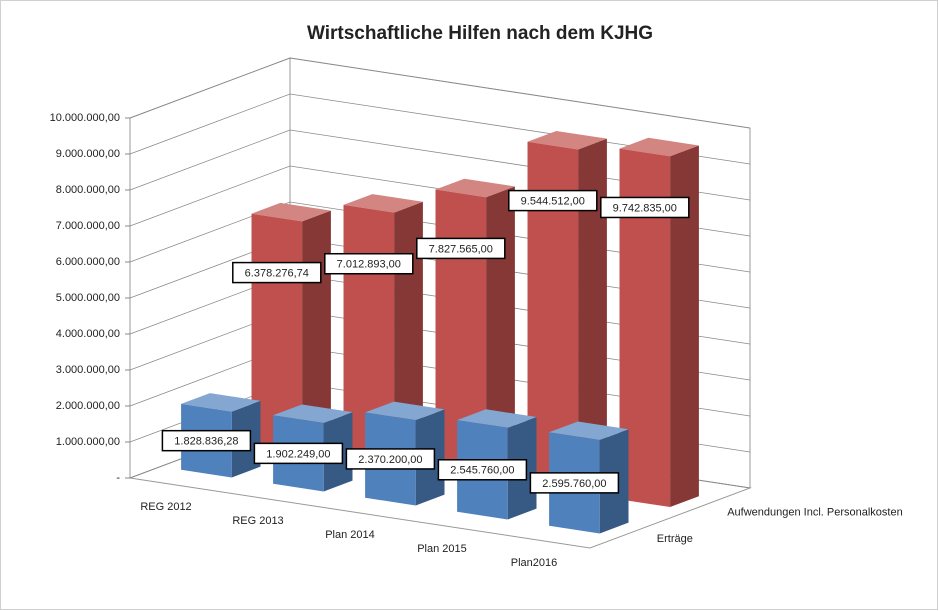 Image resolution: width=939 pixels, height=611 pixels. What do you see at coordinates (257, 521) in the screenshot?
I see `x-tick-label: REG 2013` at bounding box center [257, 521].